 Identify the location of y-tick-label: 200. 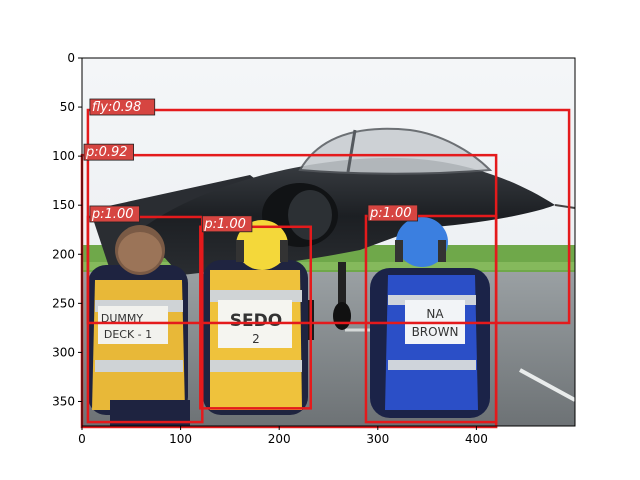
(63, 254).